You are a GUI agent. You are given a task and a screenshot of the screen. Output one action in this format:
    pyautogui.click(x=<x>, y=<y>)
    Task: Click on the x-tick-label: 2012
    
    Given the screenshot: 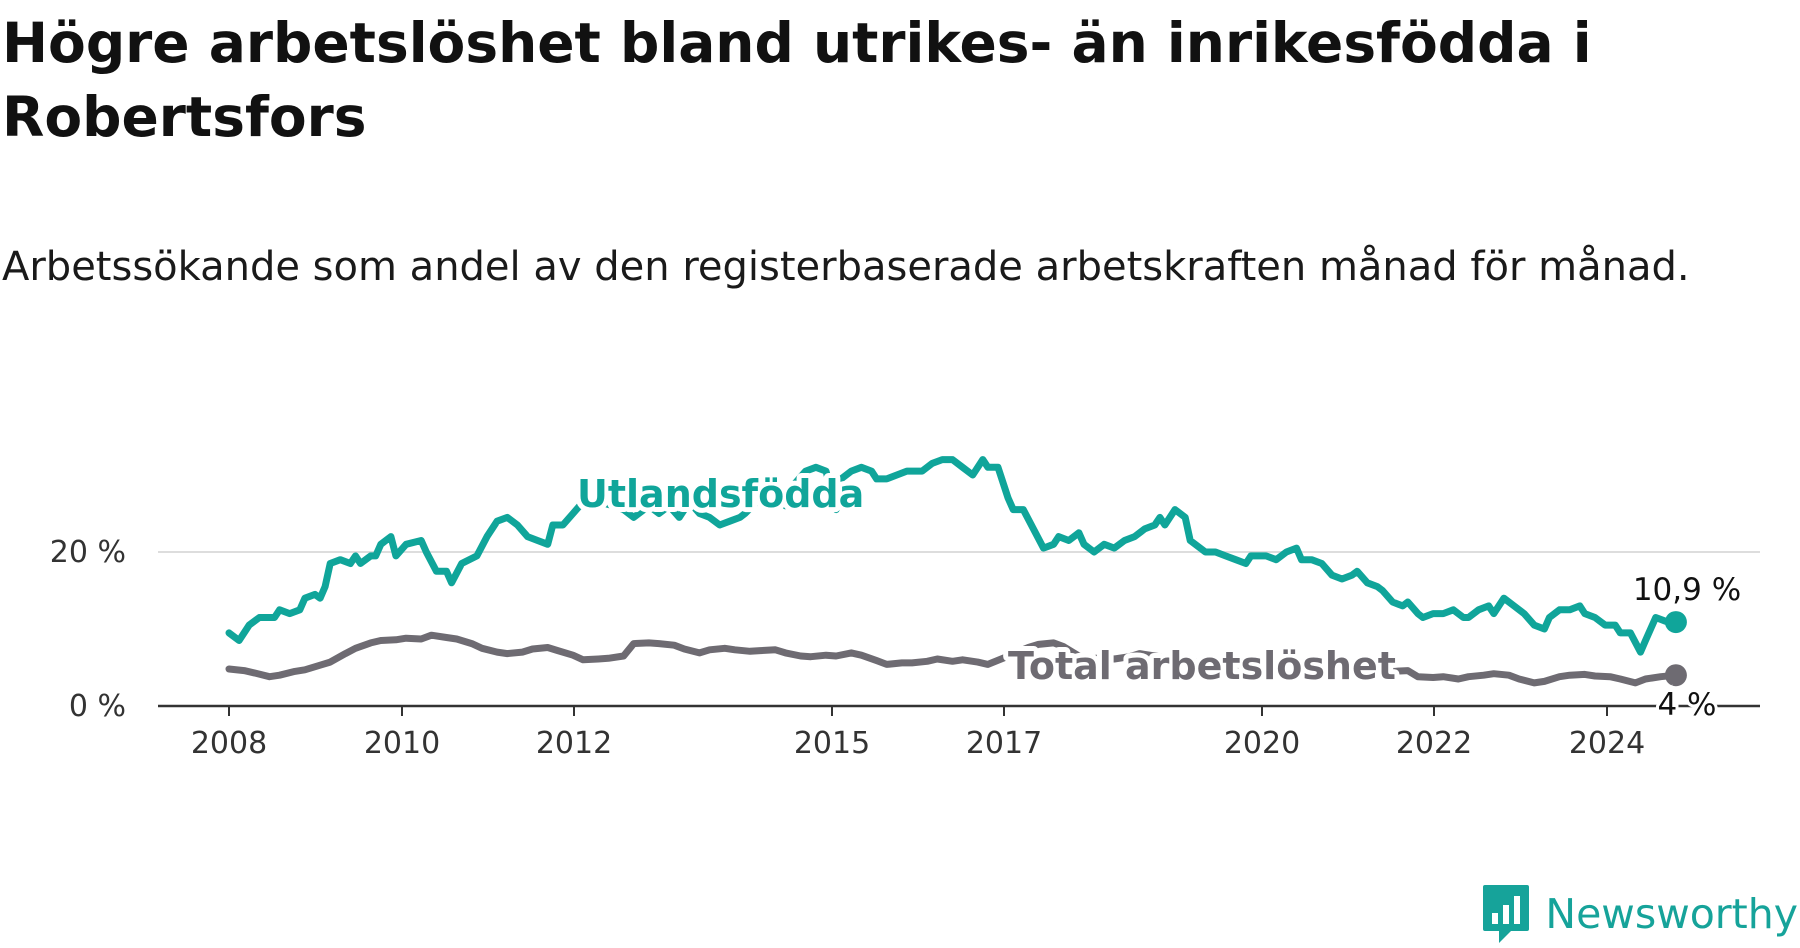 What is the action you would take?
    pyautogui.click(x=574, y=743)
    